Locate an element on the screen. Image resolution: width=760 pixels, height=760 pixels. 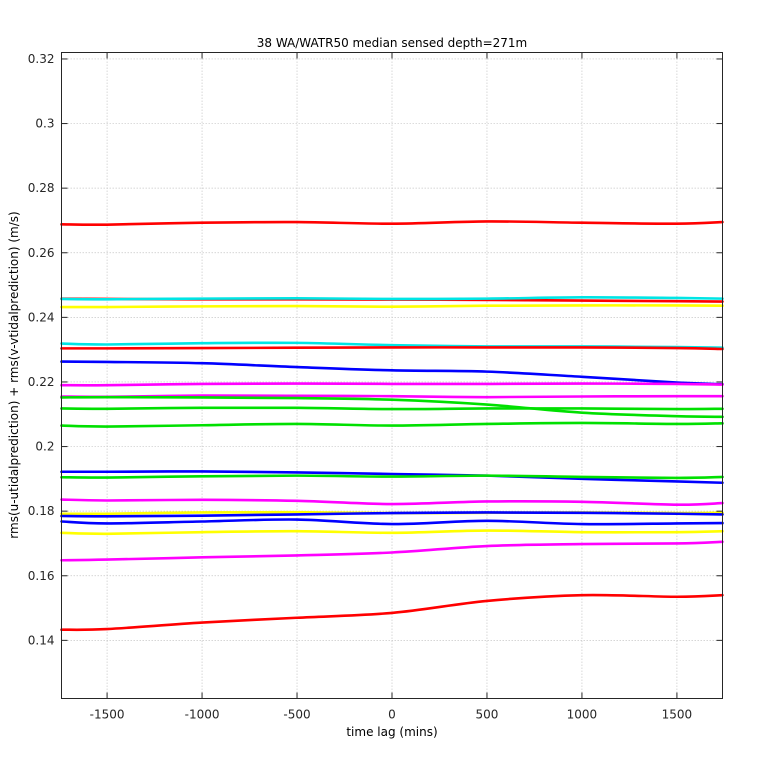
y-tick-label: 0.14 is located at coordinates (41, 640).